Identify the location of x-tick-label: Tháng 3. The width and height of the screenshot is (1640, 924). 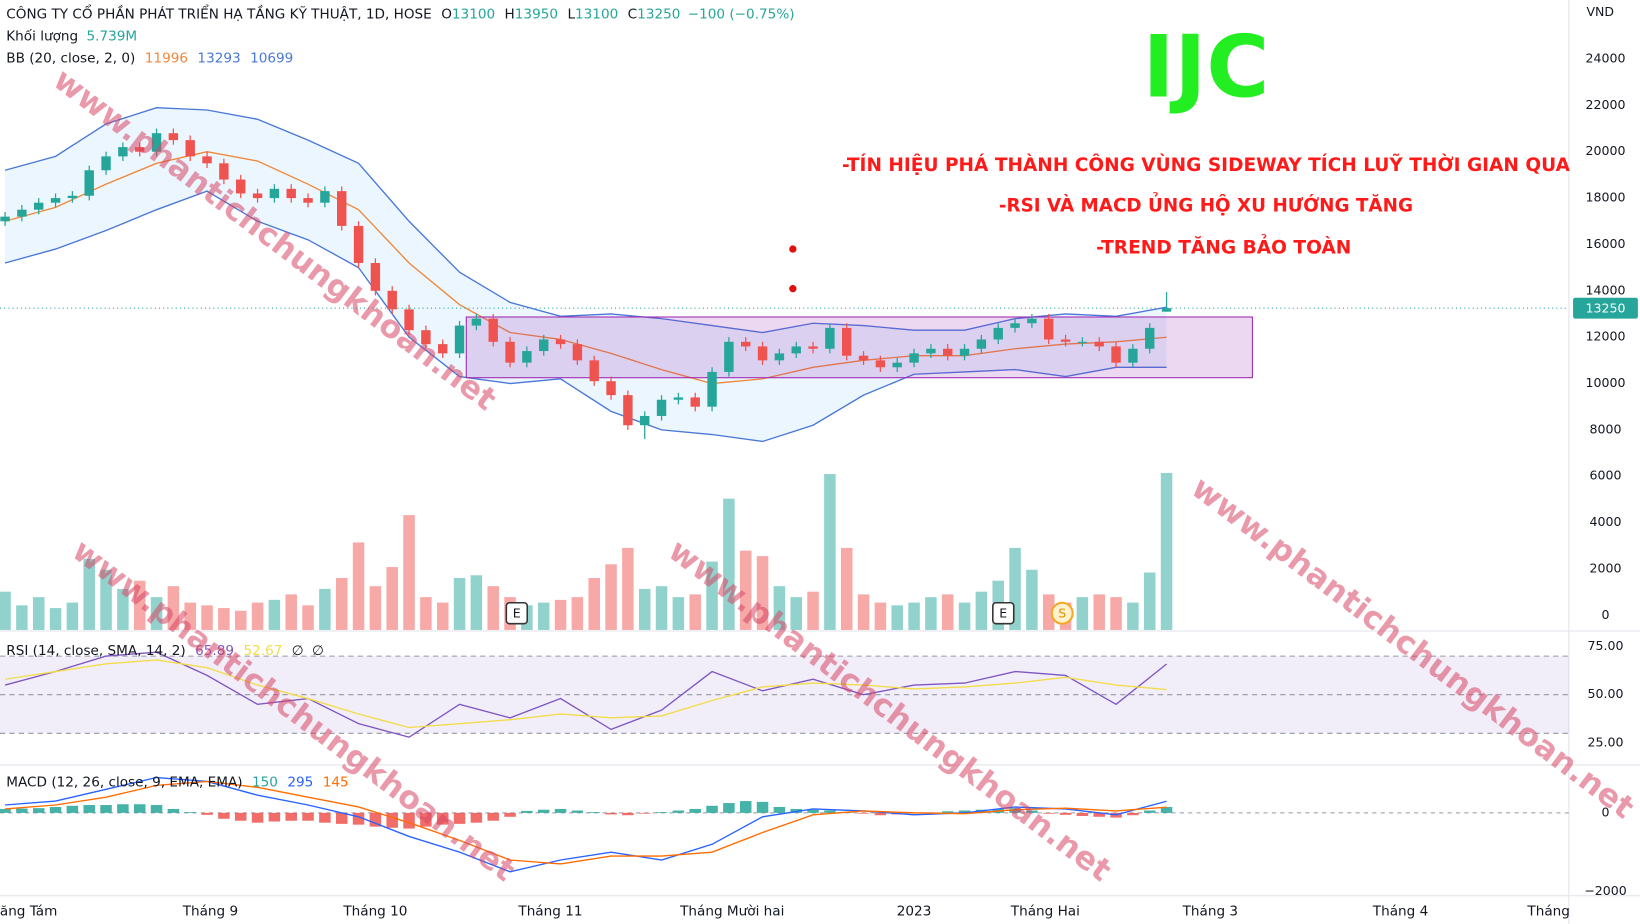
(1210, 911).